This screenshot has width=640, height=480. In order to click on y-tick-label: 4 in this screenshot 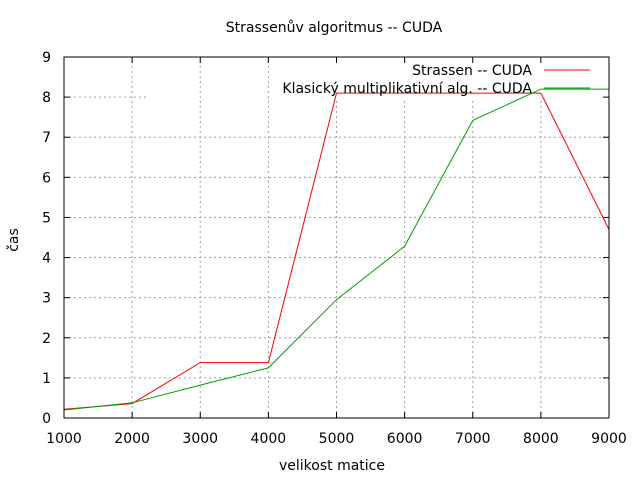, I will do `click(46, 259)`.